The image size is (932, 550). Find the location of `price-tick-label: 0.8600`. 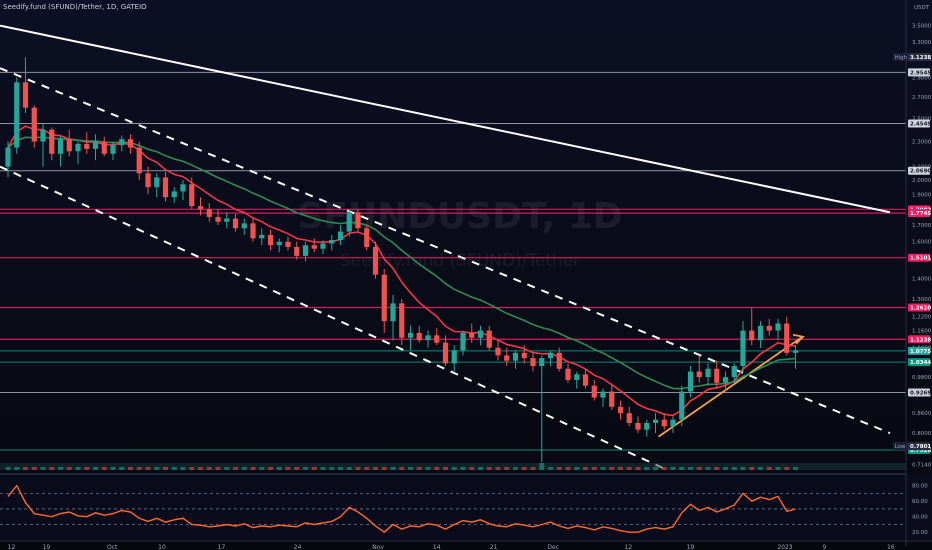

price-tick-label: 0.8600 is located at coordinates (922, 414).